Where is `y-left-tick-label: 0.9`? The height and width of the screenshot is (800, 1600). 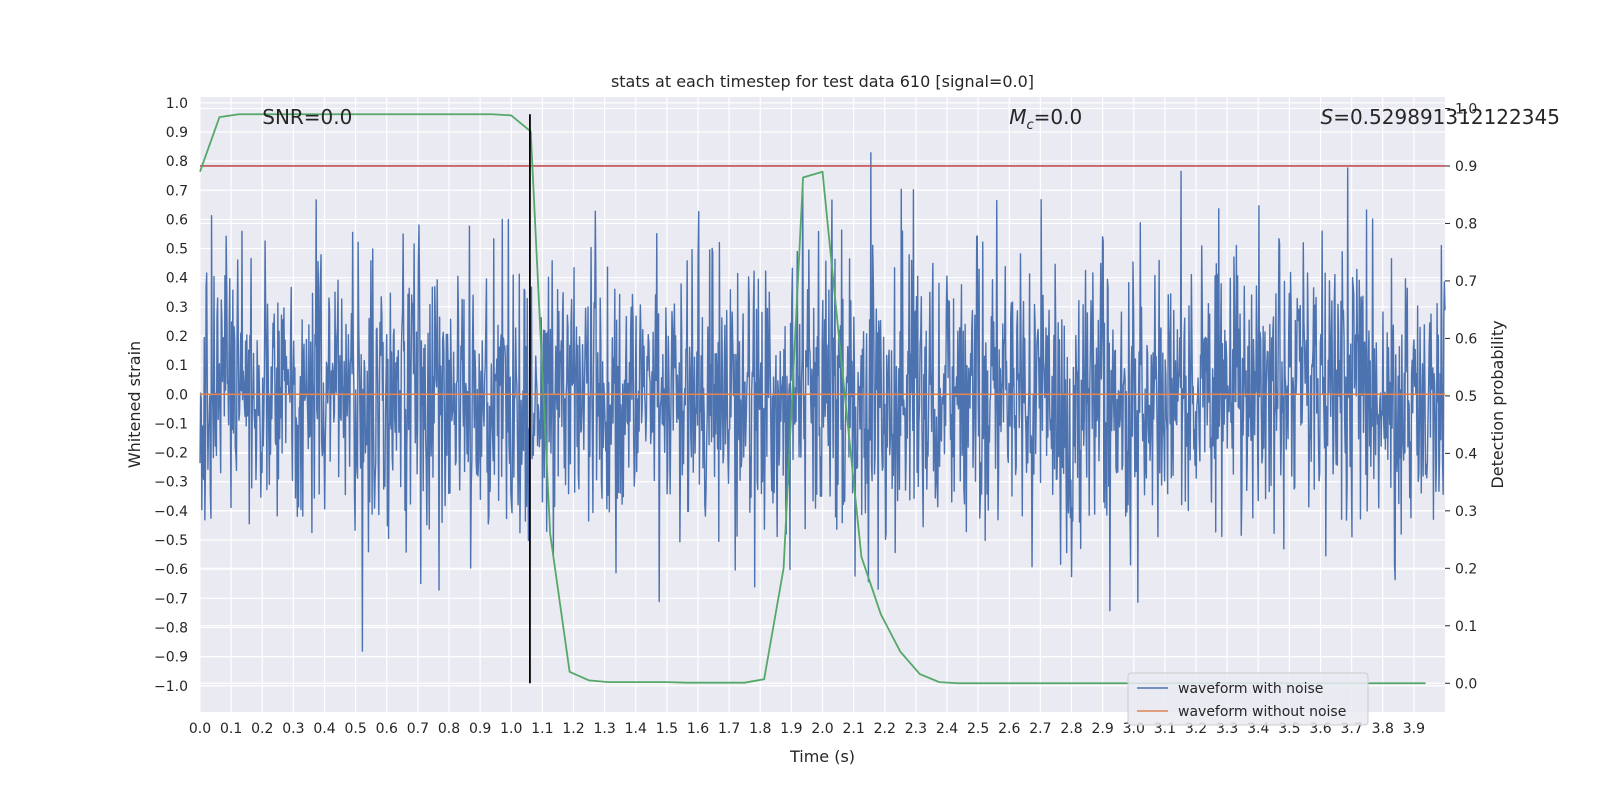 y-left-tick-label: 0.9 is located at coordinates (177, 133).